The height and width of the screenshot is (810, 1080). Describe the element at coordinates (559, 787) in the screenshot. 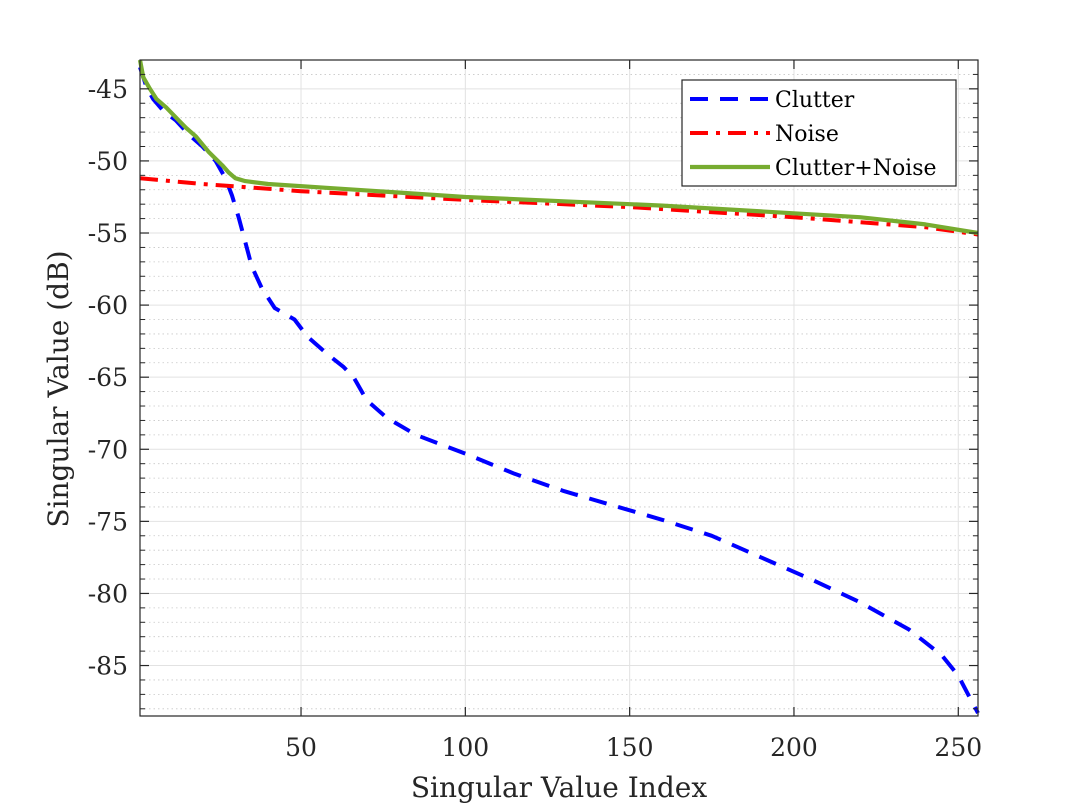

I see `x-axis-title: Singular Value Index` at that location.